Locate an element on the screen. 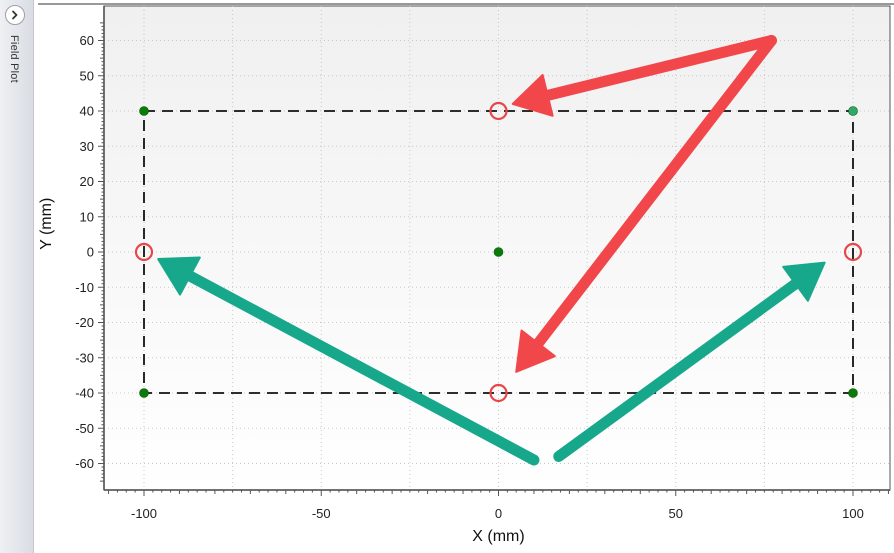 This screenshot has width=894, height=553. y-tick-label: -30 is located at coordinates (84, 357).